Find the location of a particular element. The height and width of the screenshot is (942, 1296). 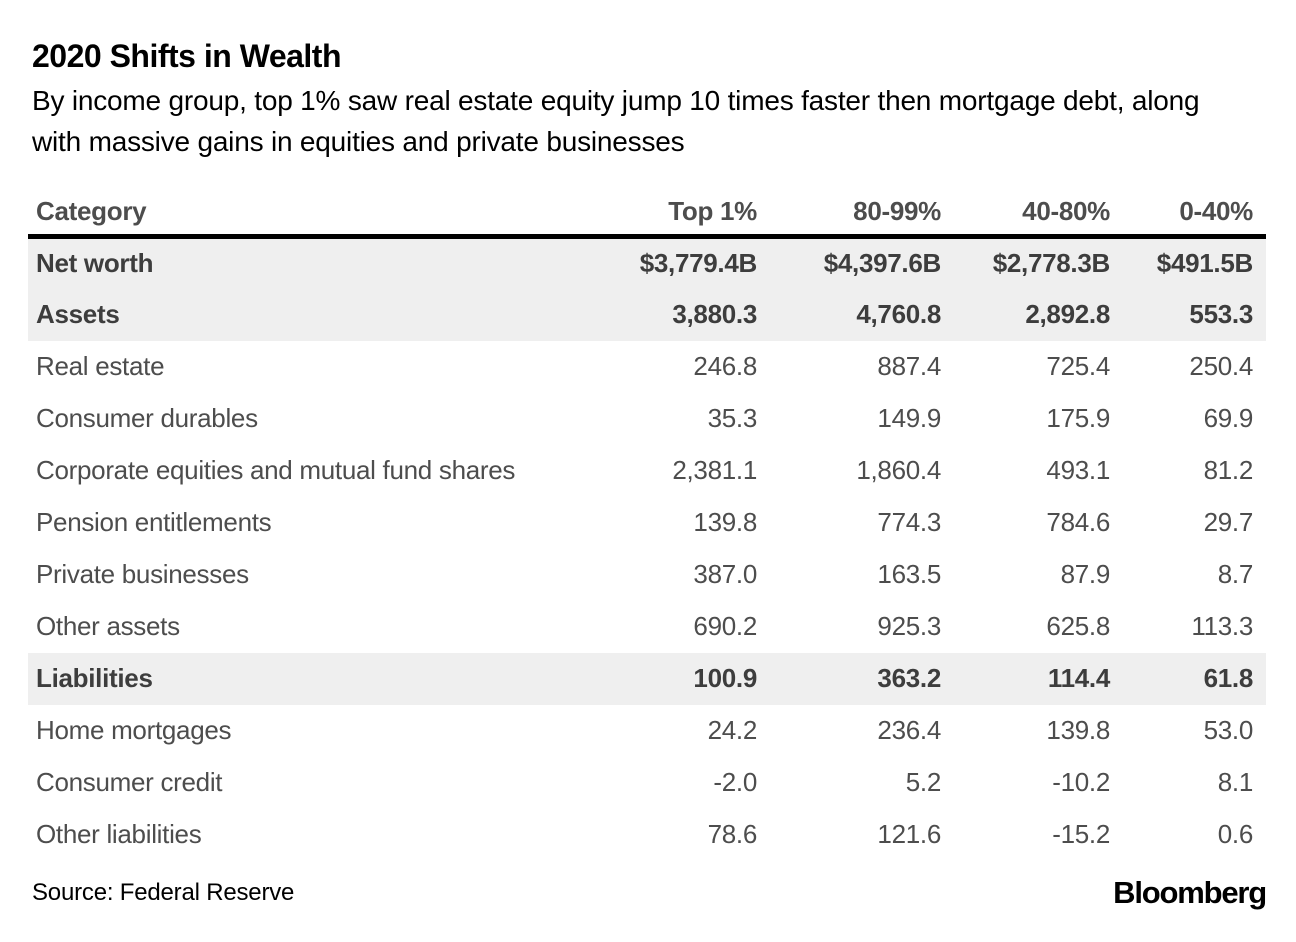

cell-value: 163.5 is located at coordinates (909, 574).